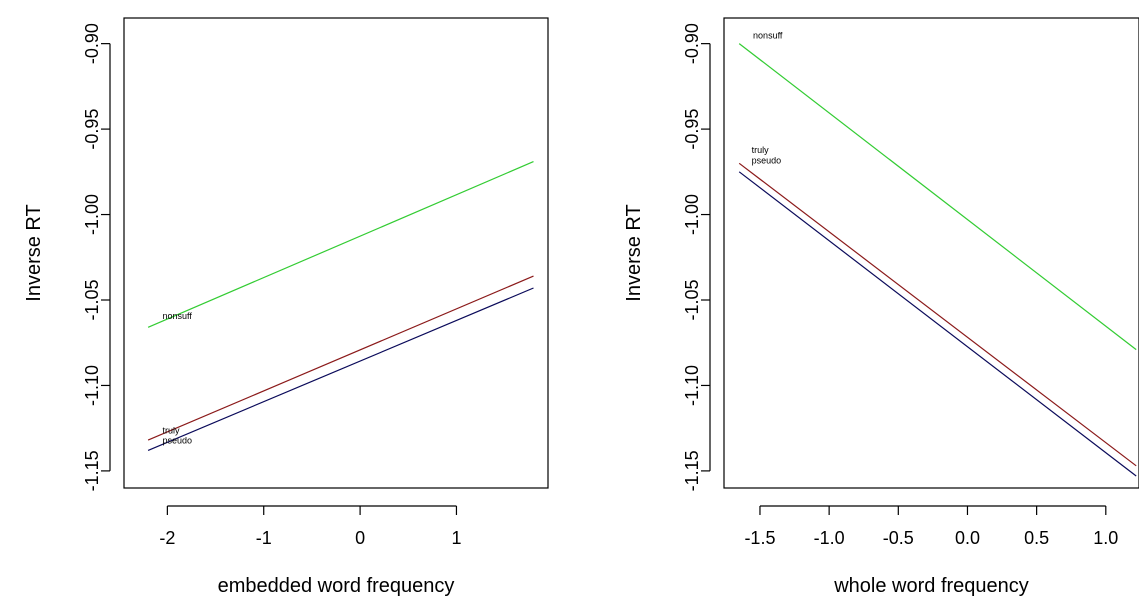 This screenshot has width=1139, height=600. I want to click on x-tick-label: 1, so click(456, 538).